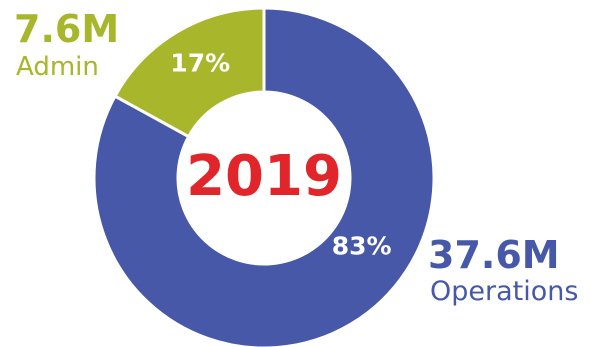  What do you see at coordinates (362, 246) in the screenshot?
I see `percent-label-operations: 83%` at bounding box center [362, 246].